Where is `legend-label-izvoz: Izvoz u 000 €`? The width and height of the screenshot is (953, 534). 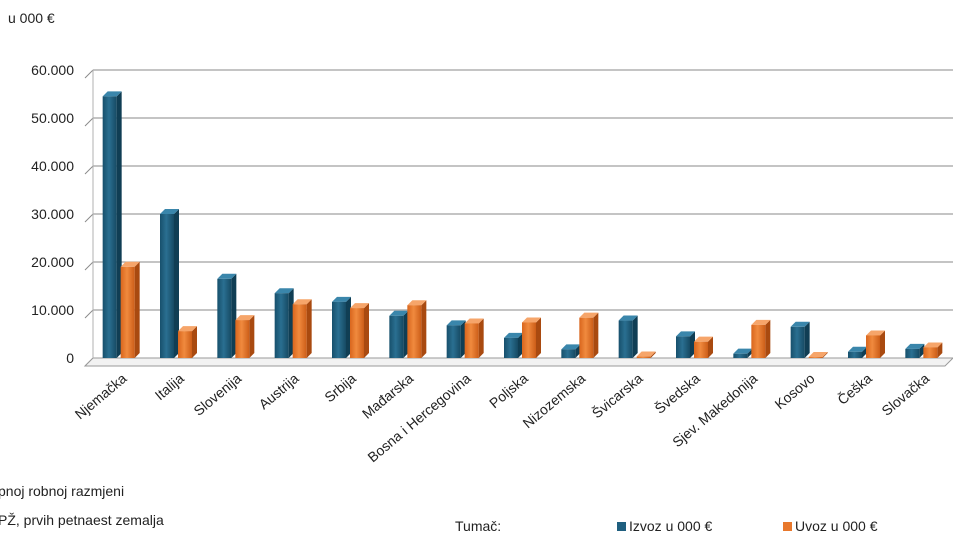
legend-label-izvoz: Izvoz u 000 € is located at coordinates (671, 526).